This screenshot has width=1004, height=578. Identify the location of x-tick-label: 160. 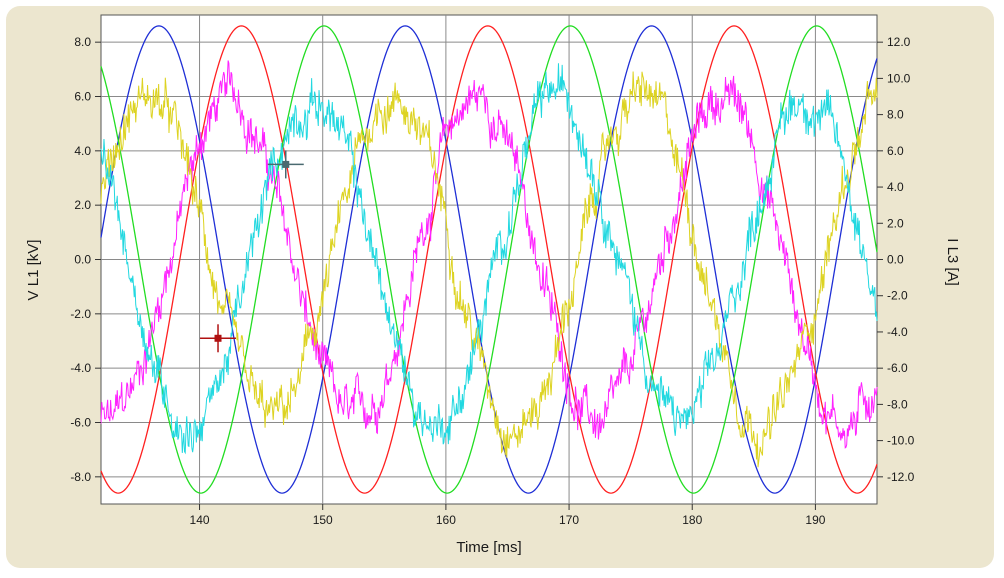
(446, 520).